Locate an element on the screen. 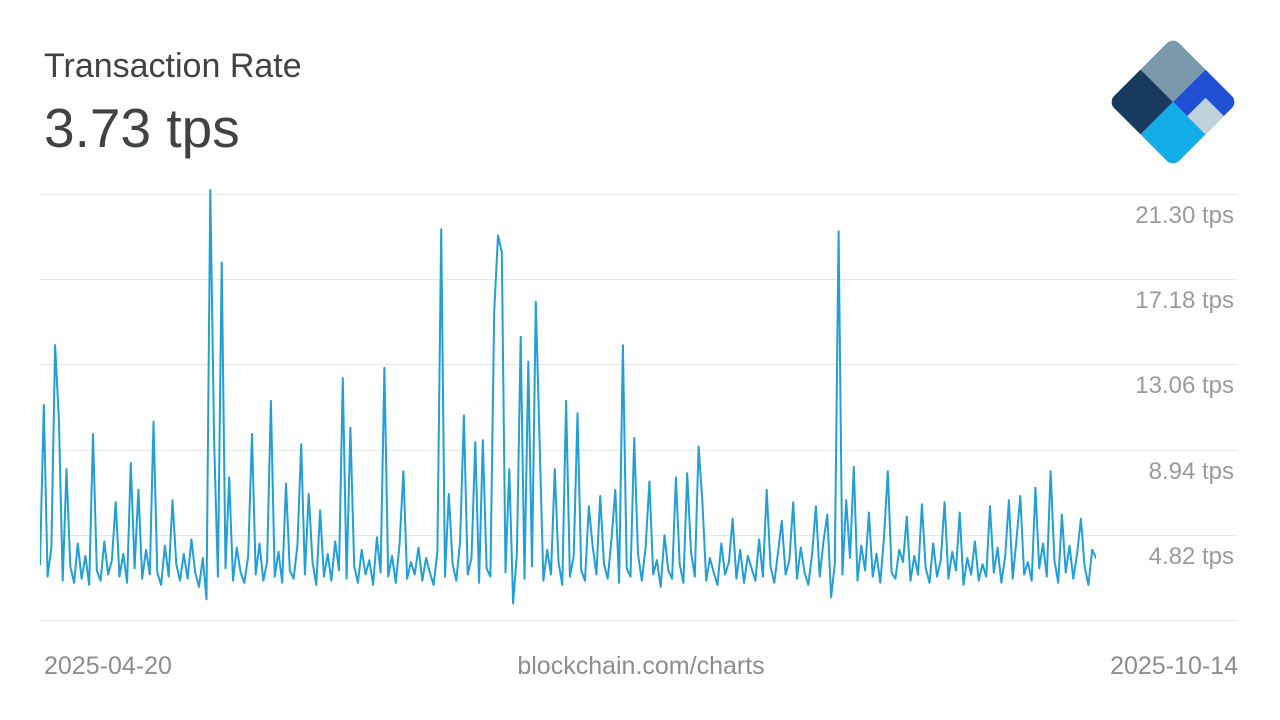 This screenshot has width=1280, height=720. current-rate-value: 3.73 tps is located at coordinates (142, 128).